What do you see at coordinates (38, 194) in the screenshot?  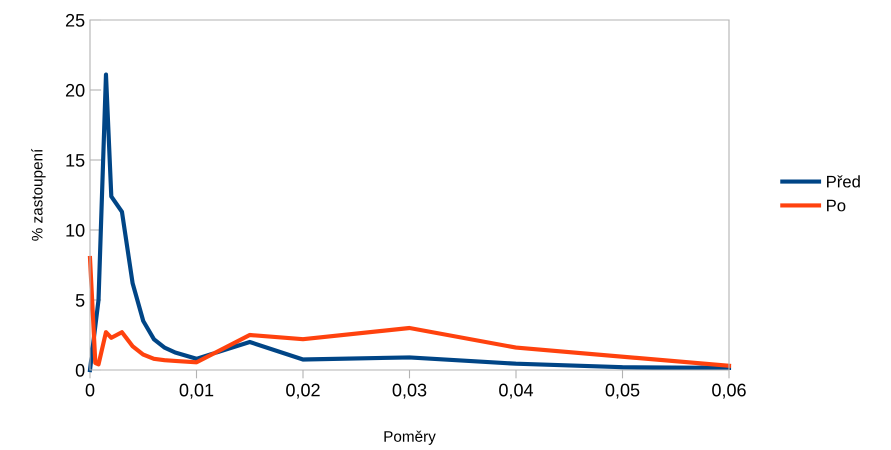 I see `y-axis-title: % zastoupení` at bounding box center [38, 194].